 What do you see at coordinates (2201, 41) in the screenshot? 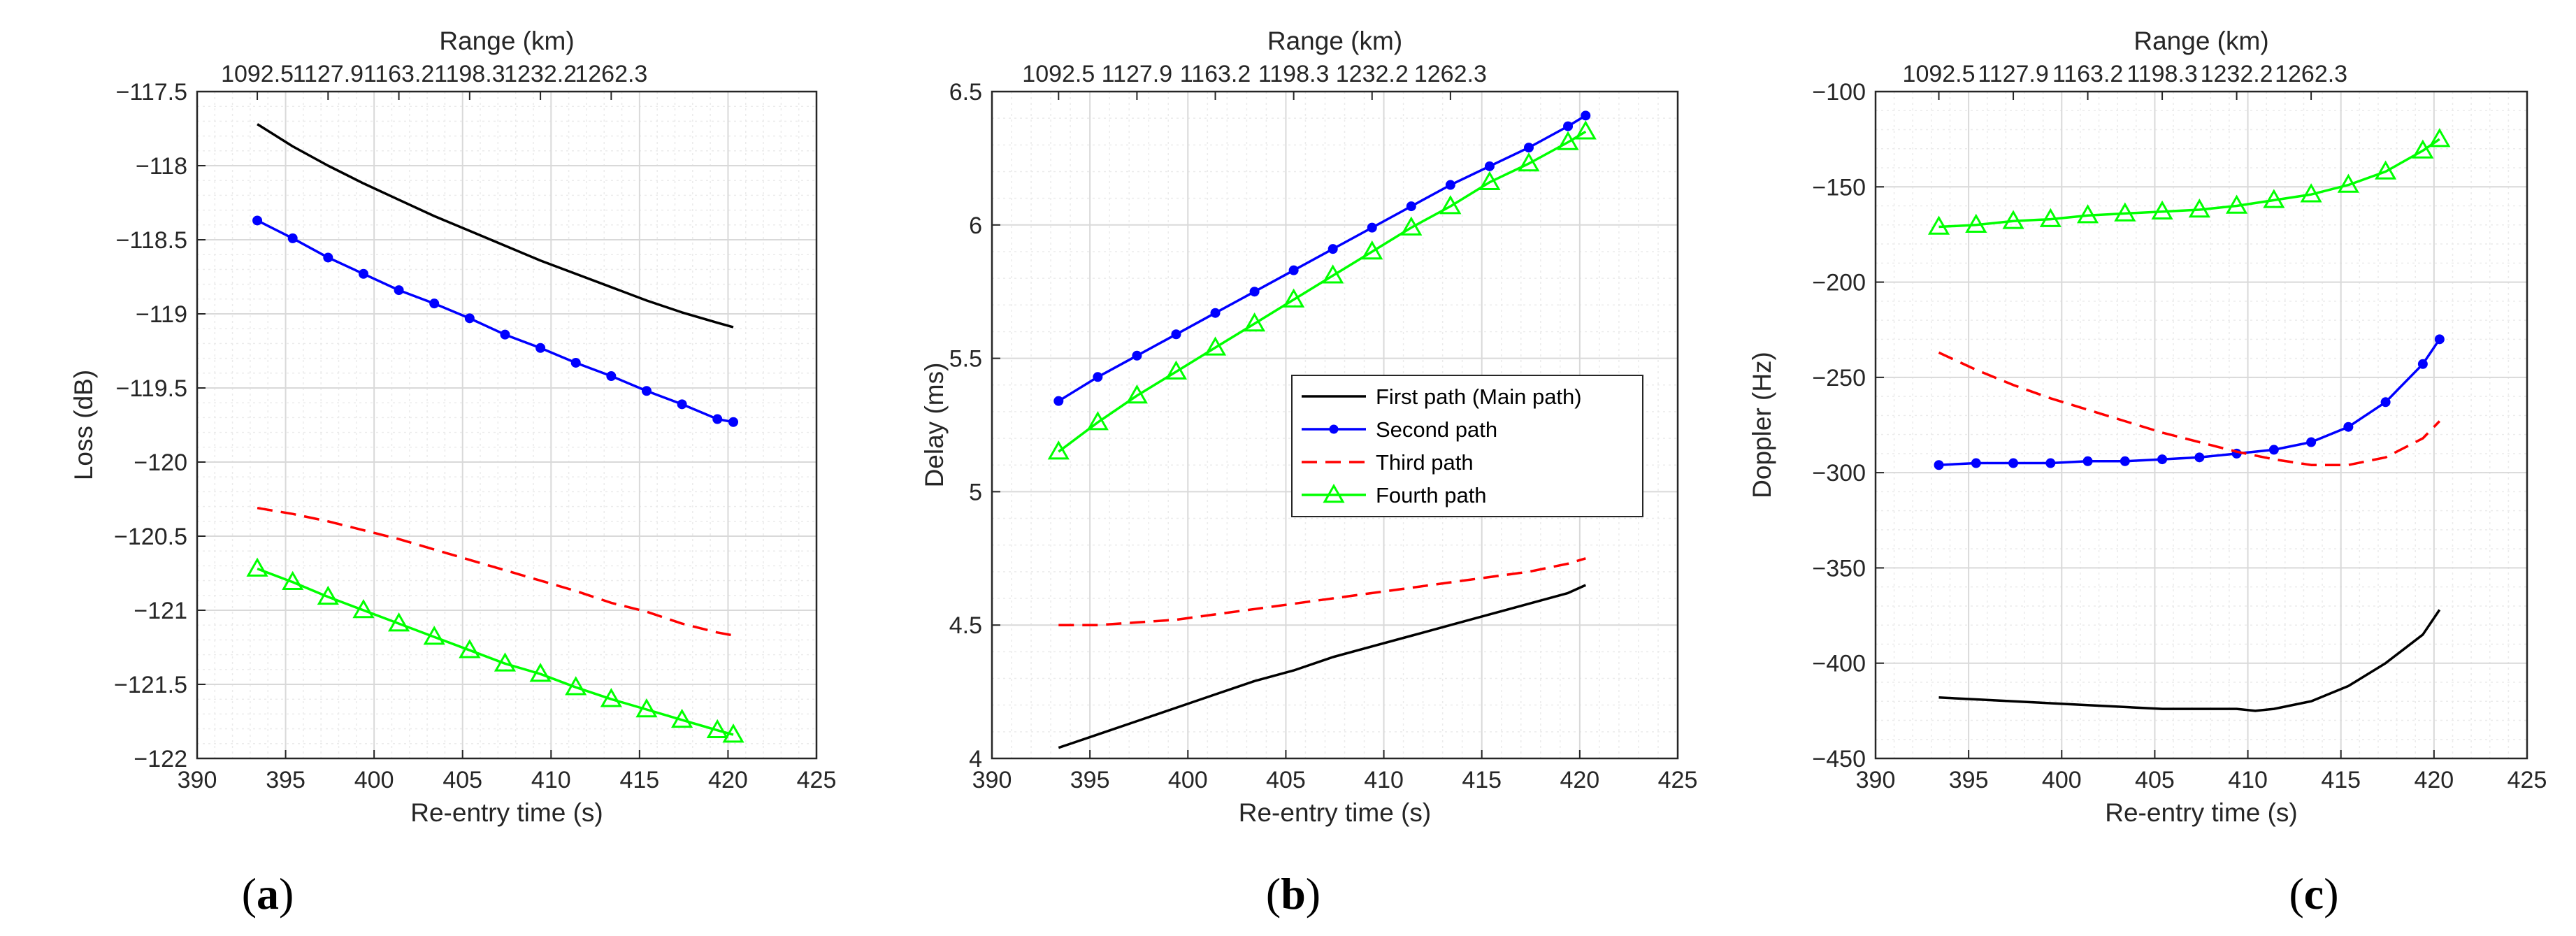
I see `top-axis-title: Range (km)` at bounding box center [2201, 41].